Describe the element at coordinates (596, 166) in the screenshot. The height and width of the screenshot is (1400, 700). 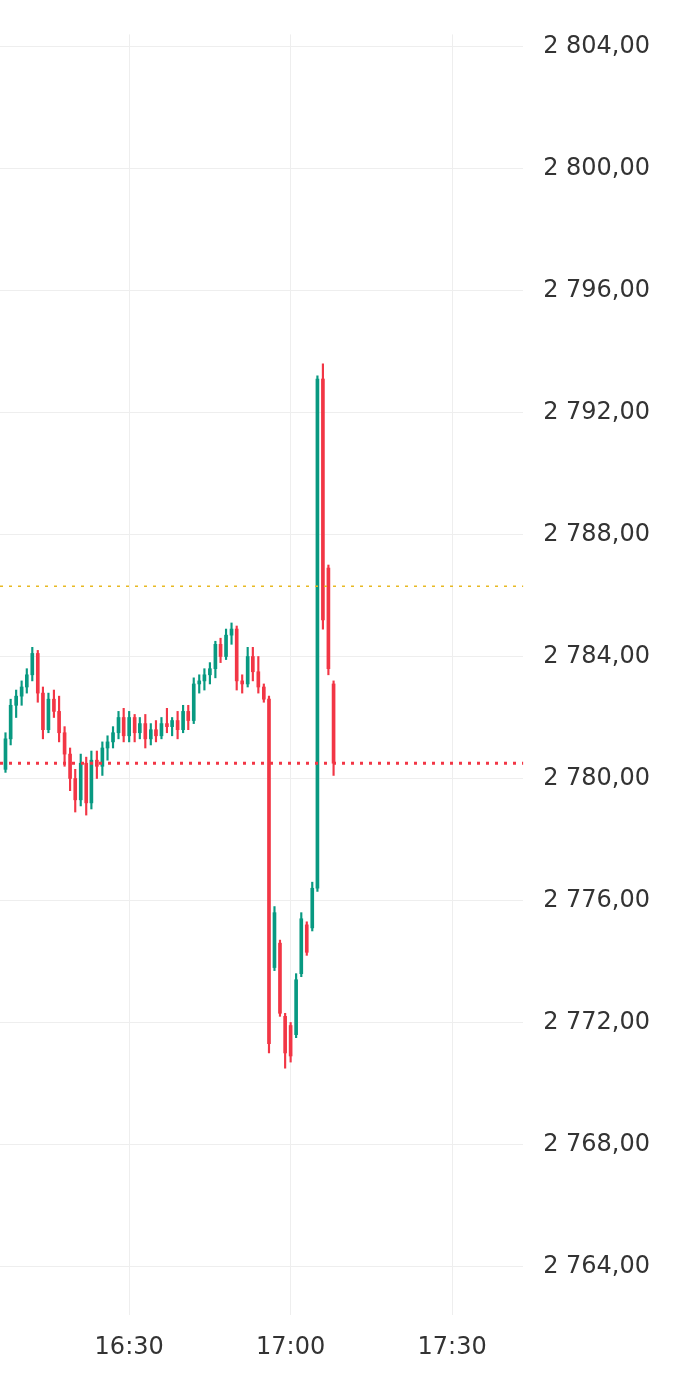
I see `y-tick-label: 2 800,00` at that location.